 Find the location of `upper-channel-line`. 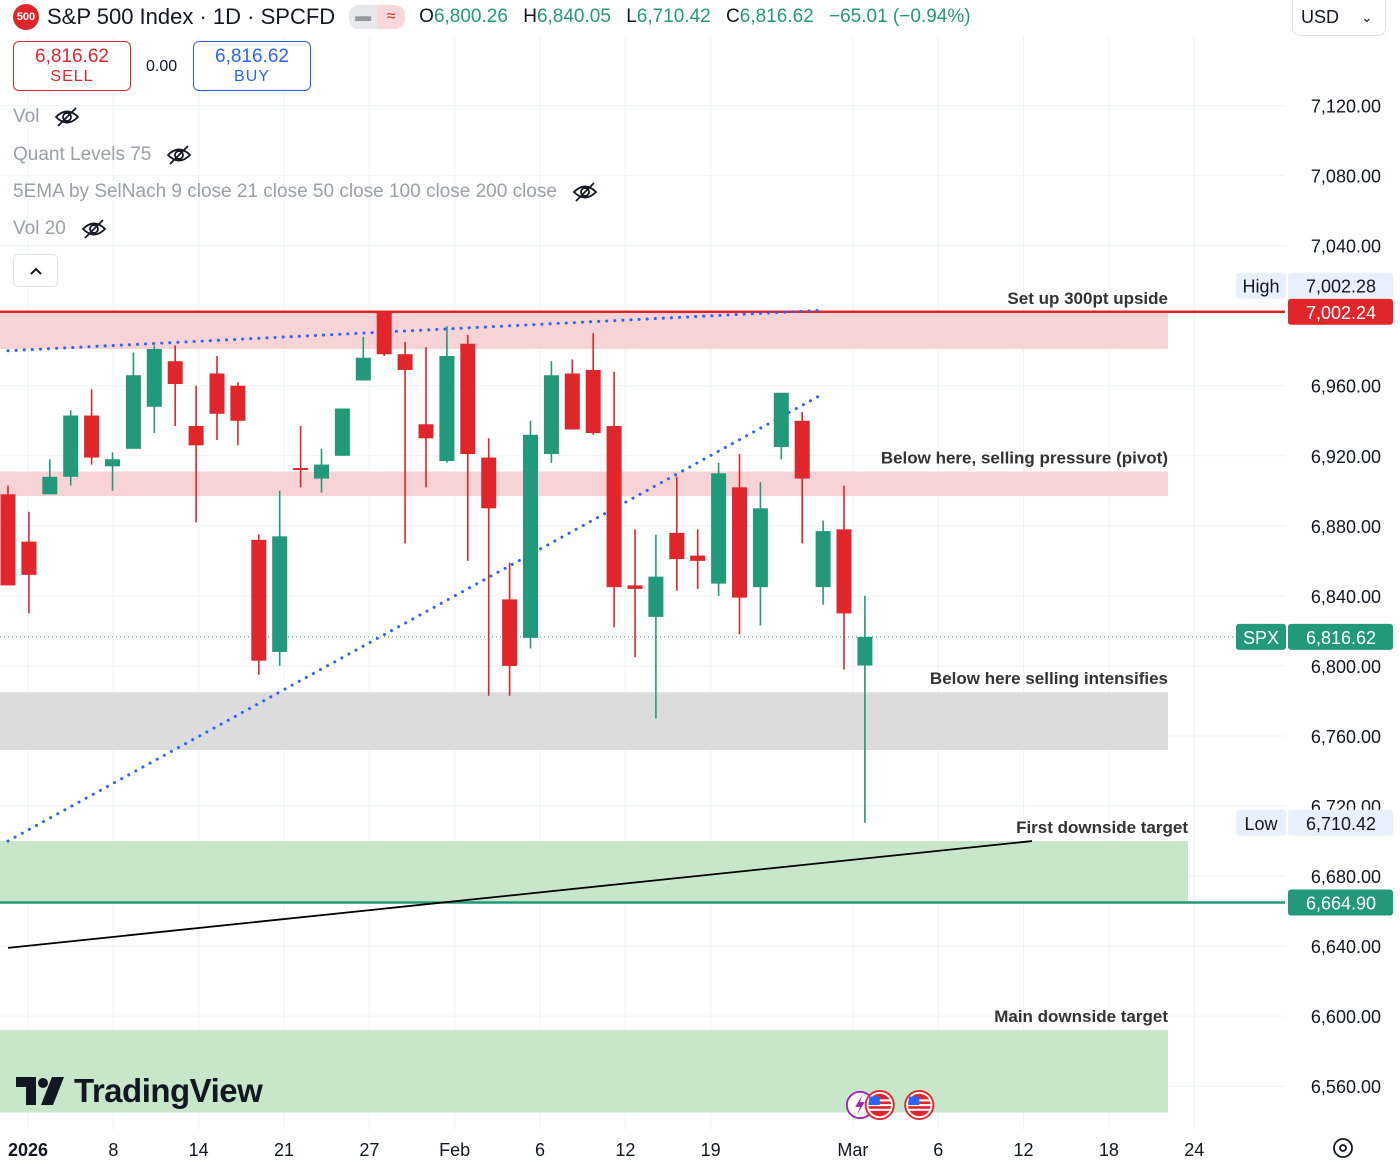

upper-channel-line is located at coordinates (413, 330).